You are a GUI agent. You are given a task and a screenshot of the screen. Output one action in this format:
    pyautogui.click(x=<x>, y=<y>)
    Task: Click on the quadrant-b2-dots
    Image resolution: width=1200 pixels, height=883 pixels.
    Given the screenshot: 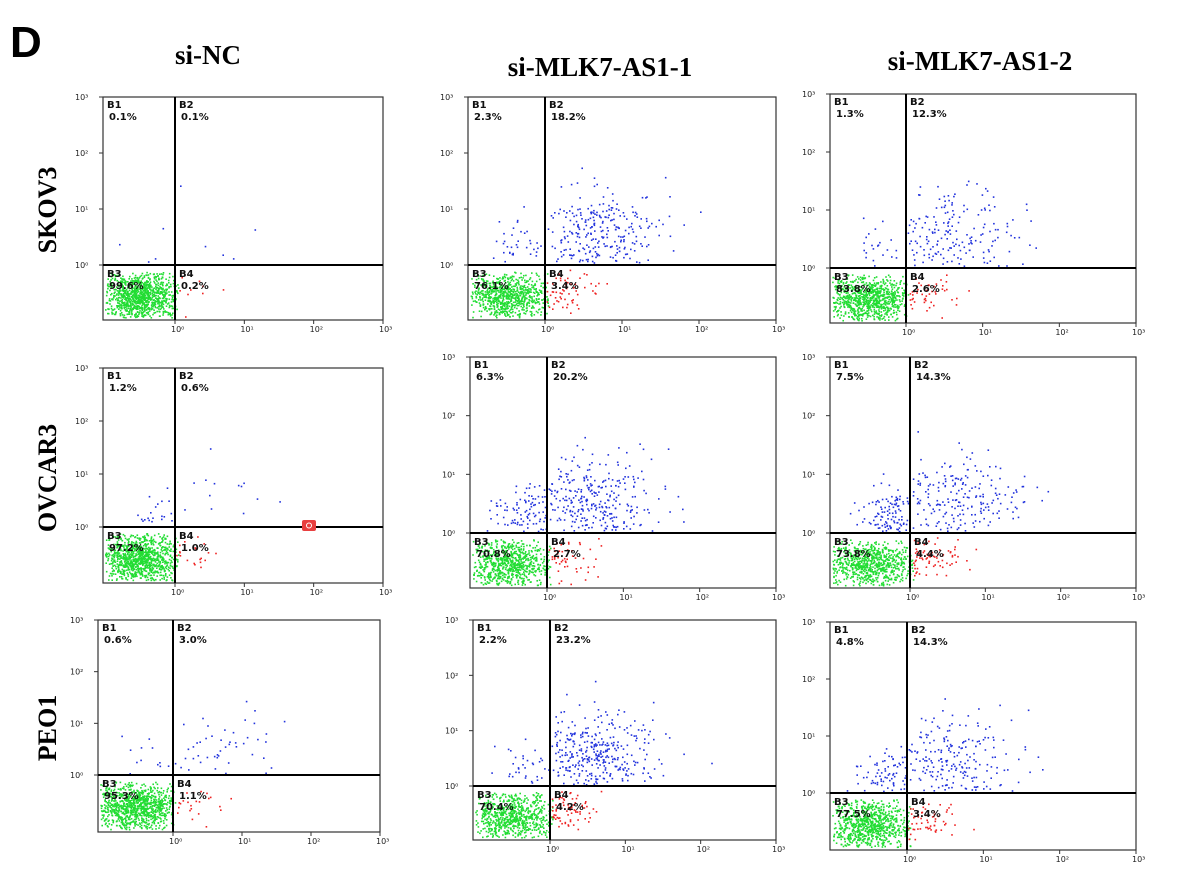 What is the action you would take?
    pyautogui.click(x=218, y=222)
    